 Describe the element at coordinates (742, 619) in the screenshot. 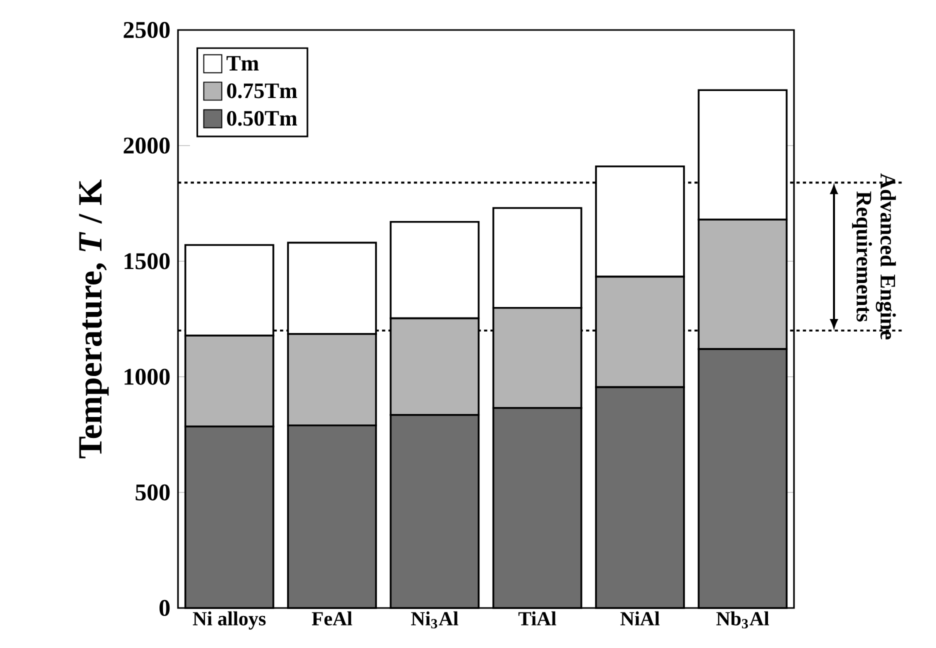

I see `x-tick-label: Nb$_{3}$Al` at that location.